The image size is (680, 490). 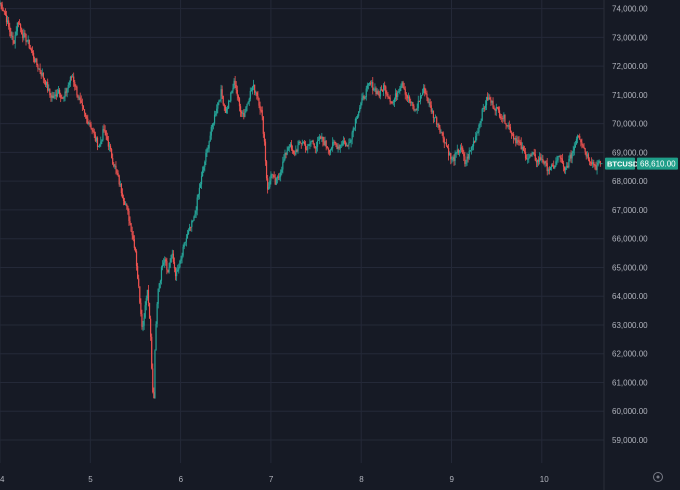 What do you see at coordinates (630, 66) in the screenshot?
I see `y-tick-label: 72,000.00` at bounding box center [630, 66].